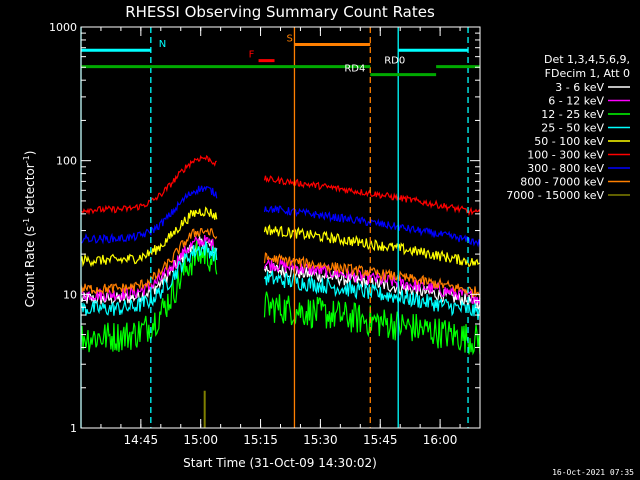 The image size is (640, 480). Describe the element at coordinates (565, 168) in the screenshot. I see `legend-label-6: 300 - 800 keV` at that location.